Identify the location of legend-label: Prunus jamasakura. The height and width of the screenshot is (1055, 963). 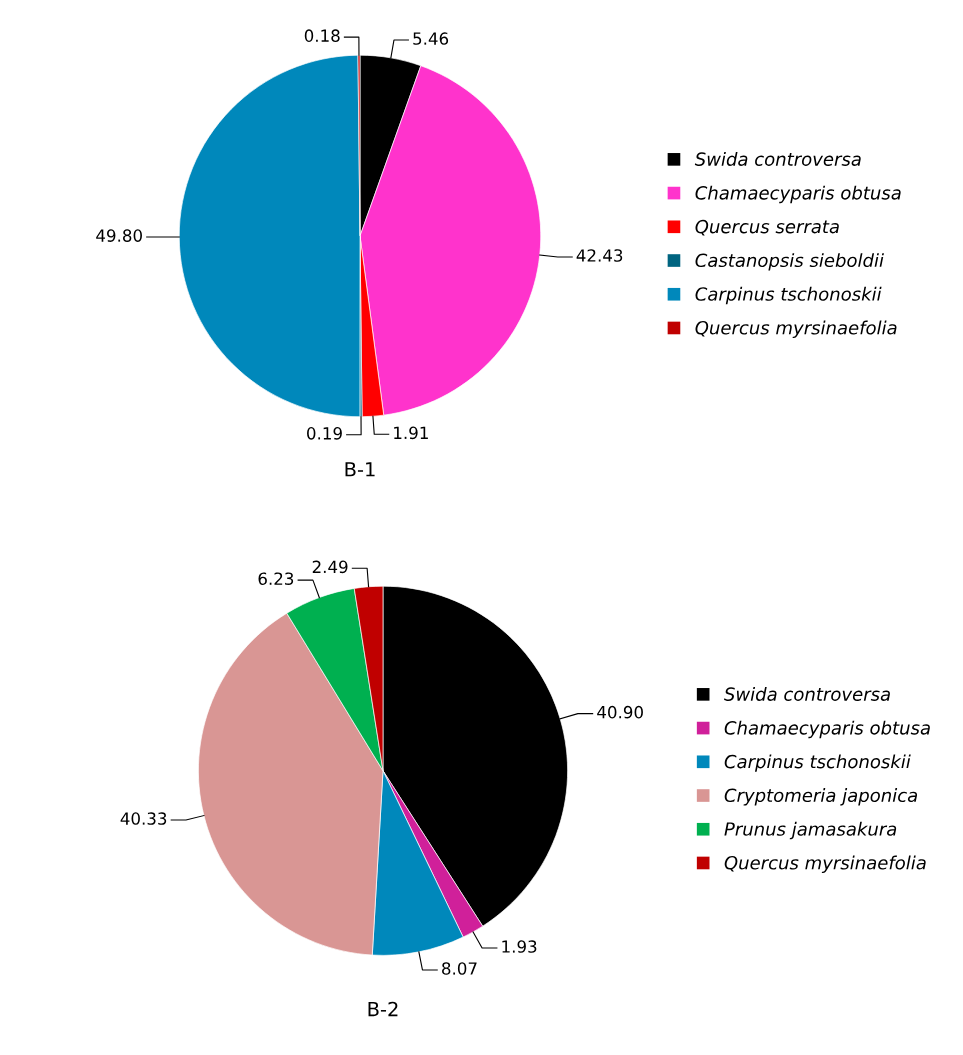
(810, 830).